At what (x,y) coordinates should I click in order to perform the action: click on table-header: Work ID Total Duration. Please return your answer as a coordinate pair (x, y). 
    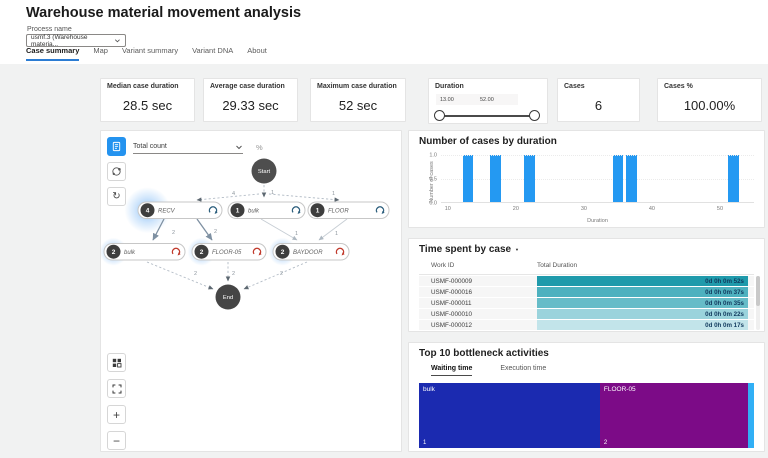
    Looking at the image, I should click on (591, 265).